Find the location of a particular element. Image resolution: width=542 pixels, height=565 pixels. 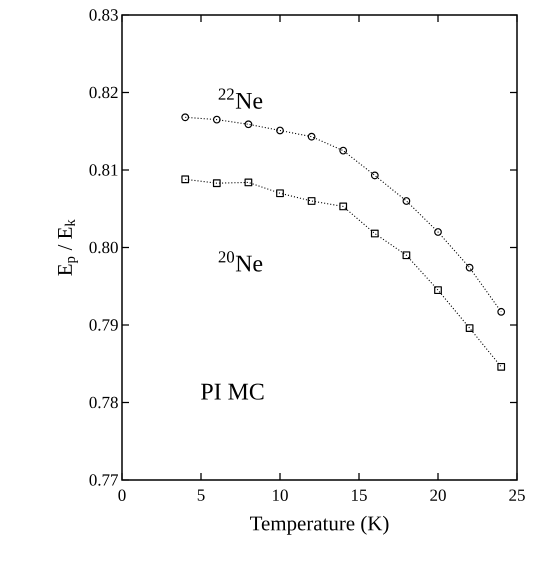

annotation: $^{22}$Ne is located at coordinates (240, 98).